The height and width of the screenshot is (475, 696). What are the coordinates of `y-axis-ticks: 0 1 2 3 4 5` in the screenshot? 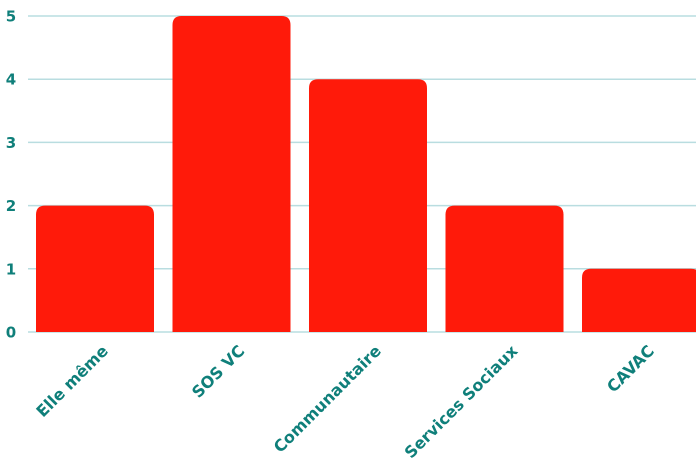 It's located at (11, 175).